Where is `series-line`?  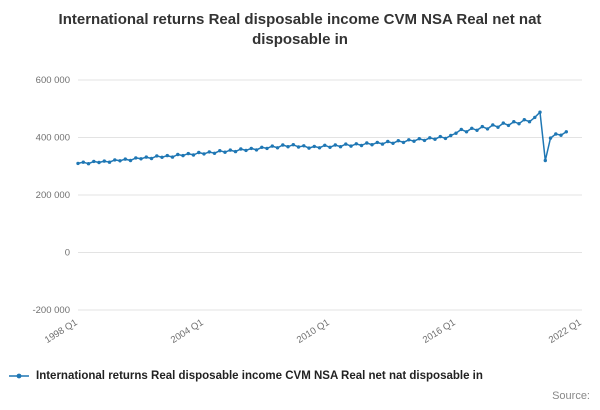 series-line is located at coordinates (322, 138).